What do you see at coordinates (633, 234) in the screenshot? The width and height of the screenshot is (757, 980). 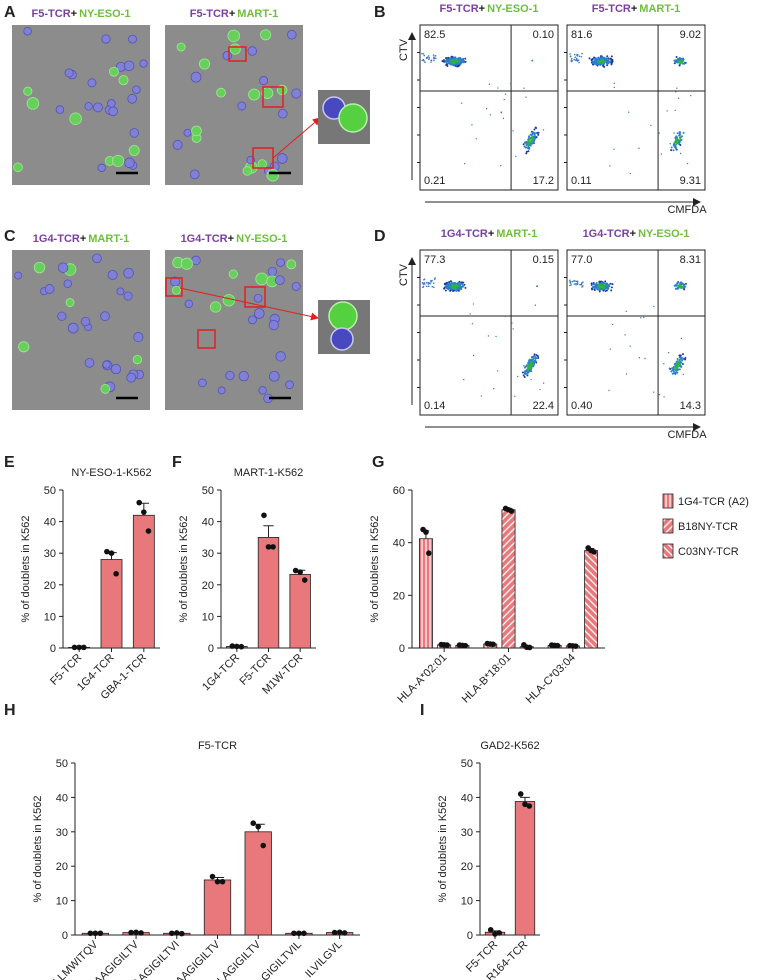 I see `plus-sign: +` at bounding box center [633, 234].